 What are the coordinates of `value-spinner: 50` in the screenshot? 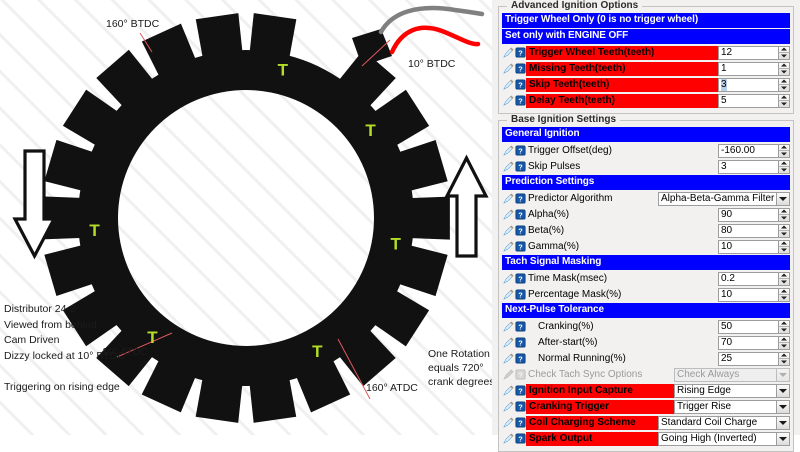 It's located at (754, 326).